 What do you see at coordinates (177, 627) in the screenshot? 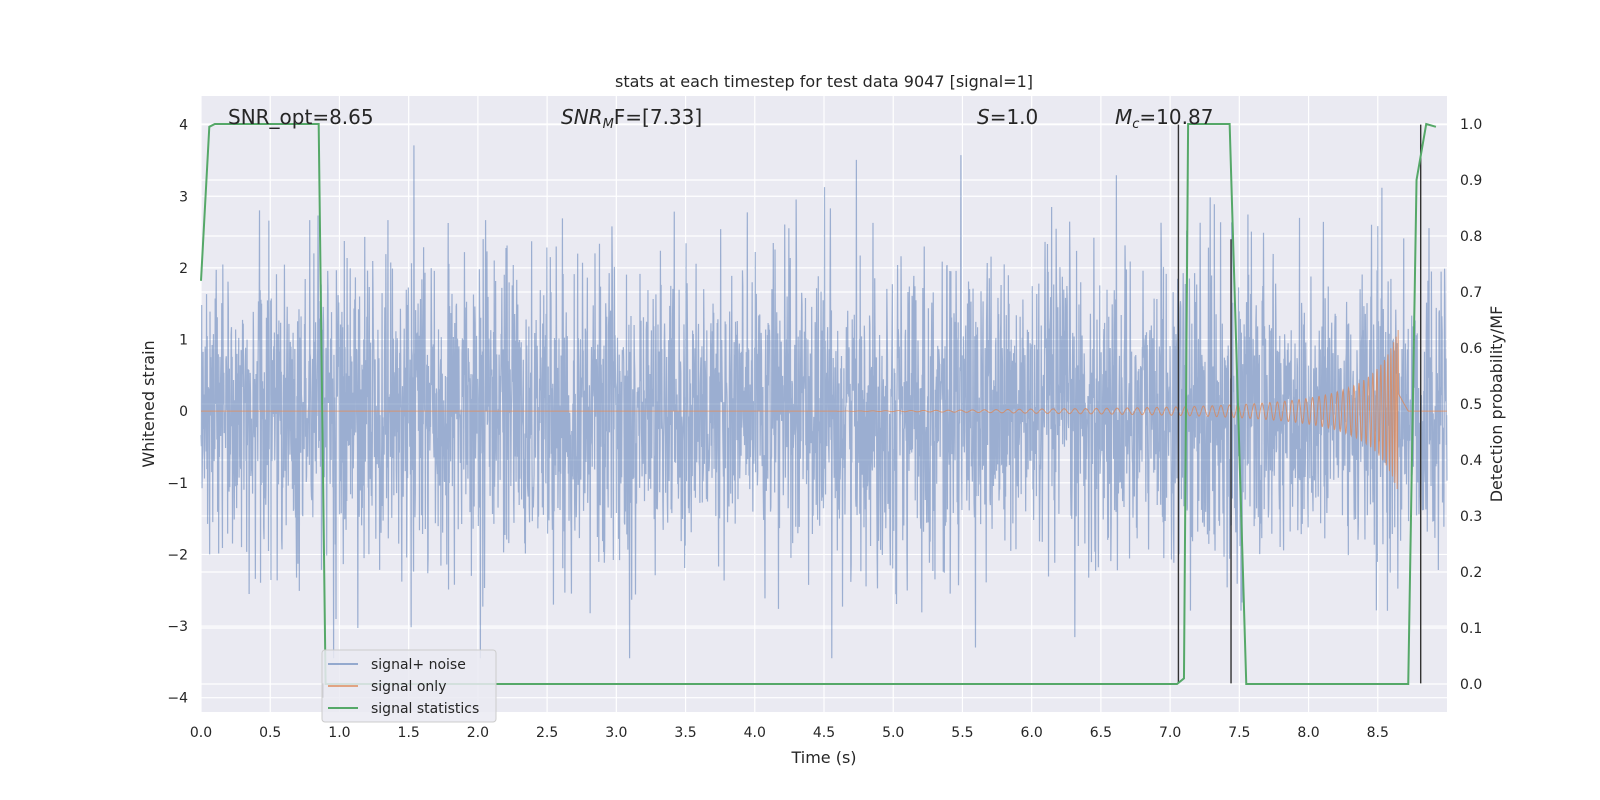
I see `y-left-tick-label: −3` at bounding box center [177, 627].